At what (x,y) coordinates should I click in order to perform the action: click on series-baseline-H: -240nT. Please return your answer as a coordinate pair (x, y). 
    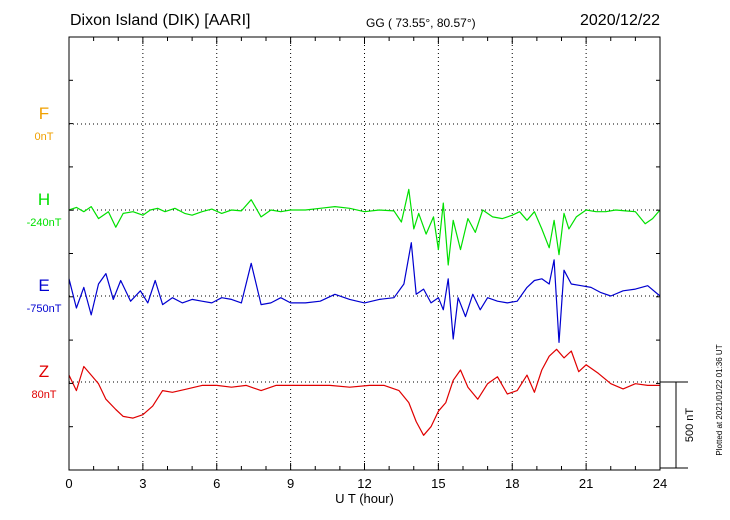
    Looking at the image, I should click on (44, 223).